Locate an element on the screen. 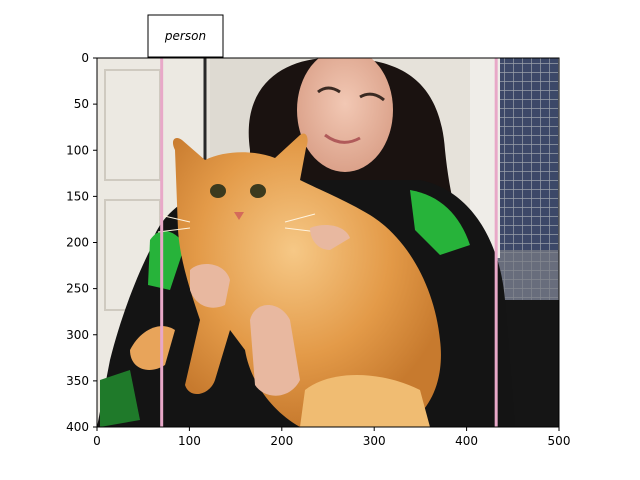 The image size is (640, 480). y-tick-label: 200 is located at coordinates (77, 243).